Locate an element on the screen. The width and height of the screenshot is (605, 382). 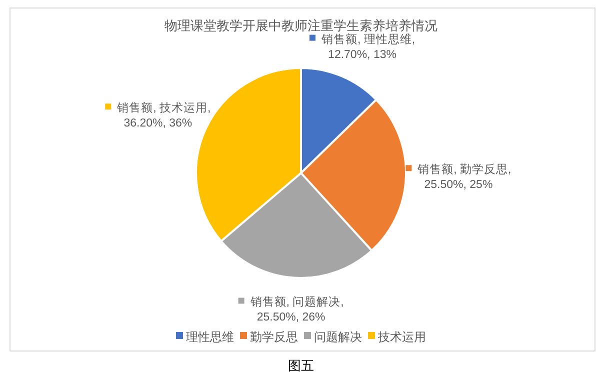
data-label: 销售额, 问题解决, 25.50%, 26% is located at coordinates (296, 309).